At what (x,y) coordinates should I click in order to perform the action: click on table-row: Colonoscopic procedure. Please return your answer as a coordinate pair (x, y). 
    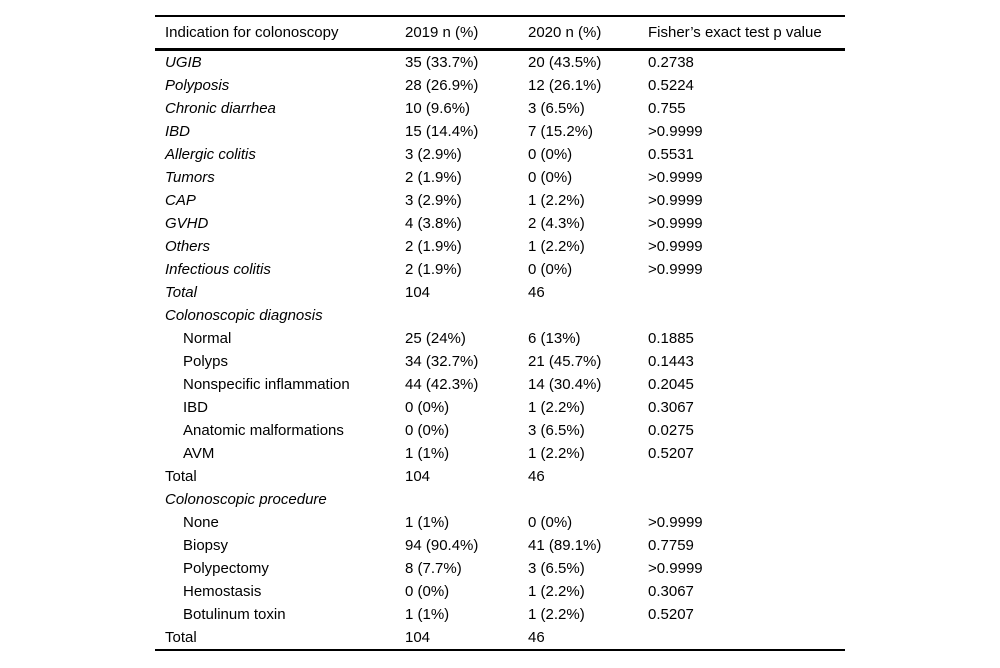
    Looking at the image, I should click on (500, 499).